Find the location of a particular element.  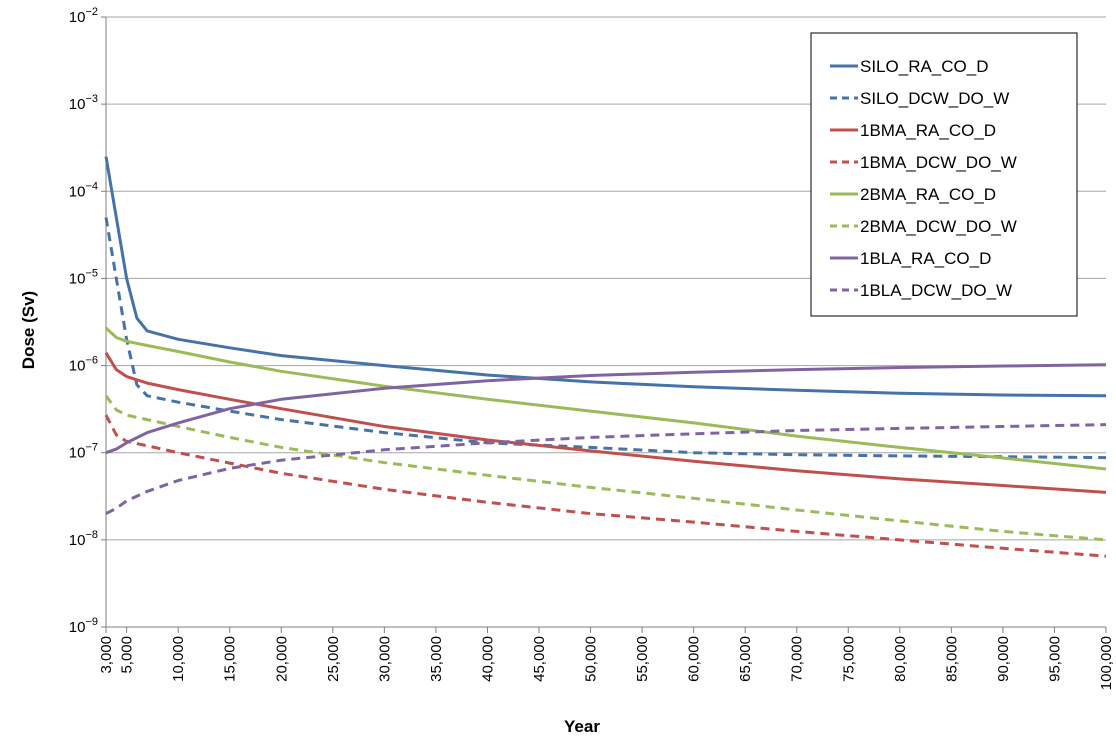

legend-label: 1BMA_RA_CO_D is located at coordinates (928, 130).